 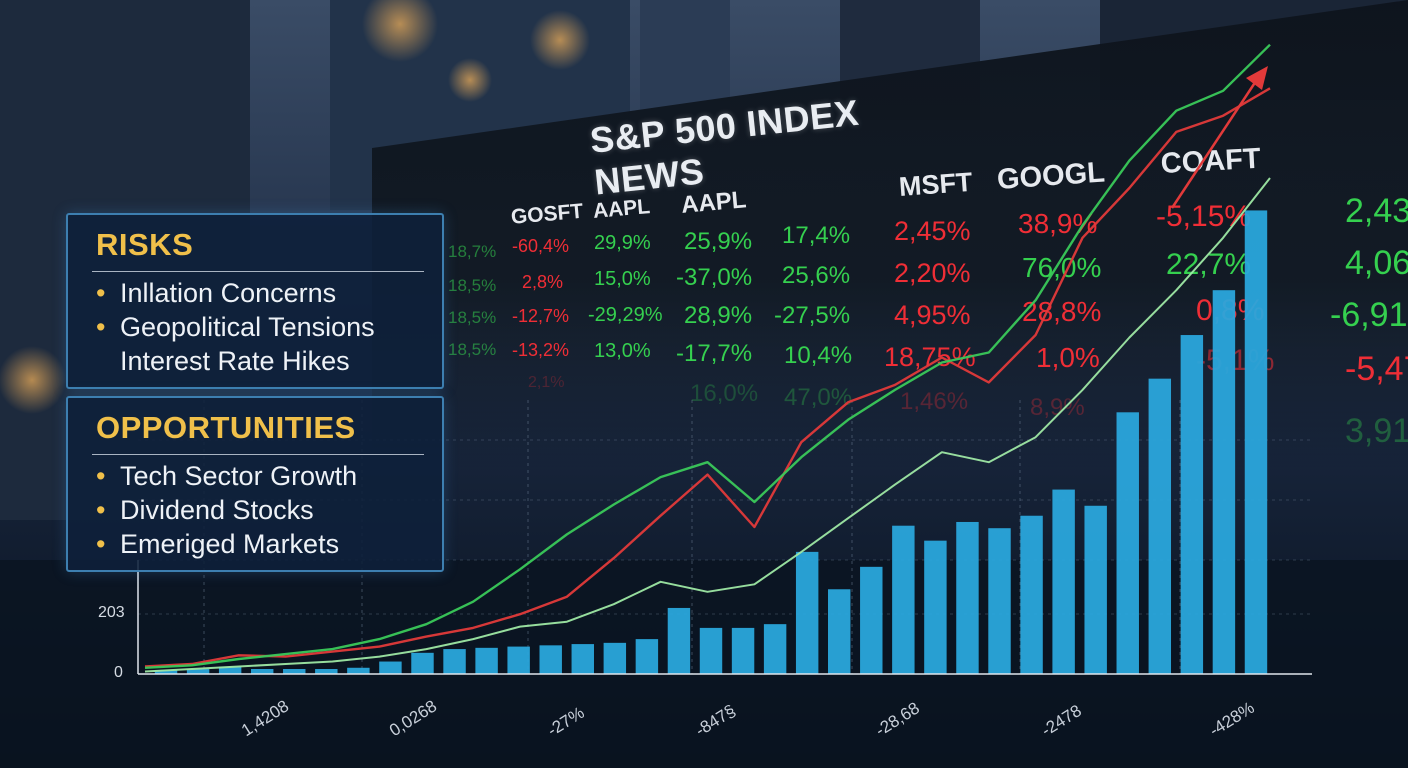 I want to click on quote-cell: 2,20%, so click(x=932, y=273).